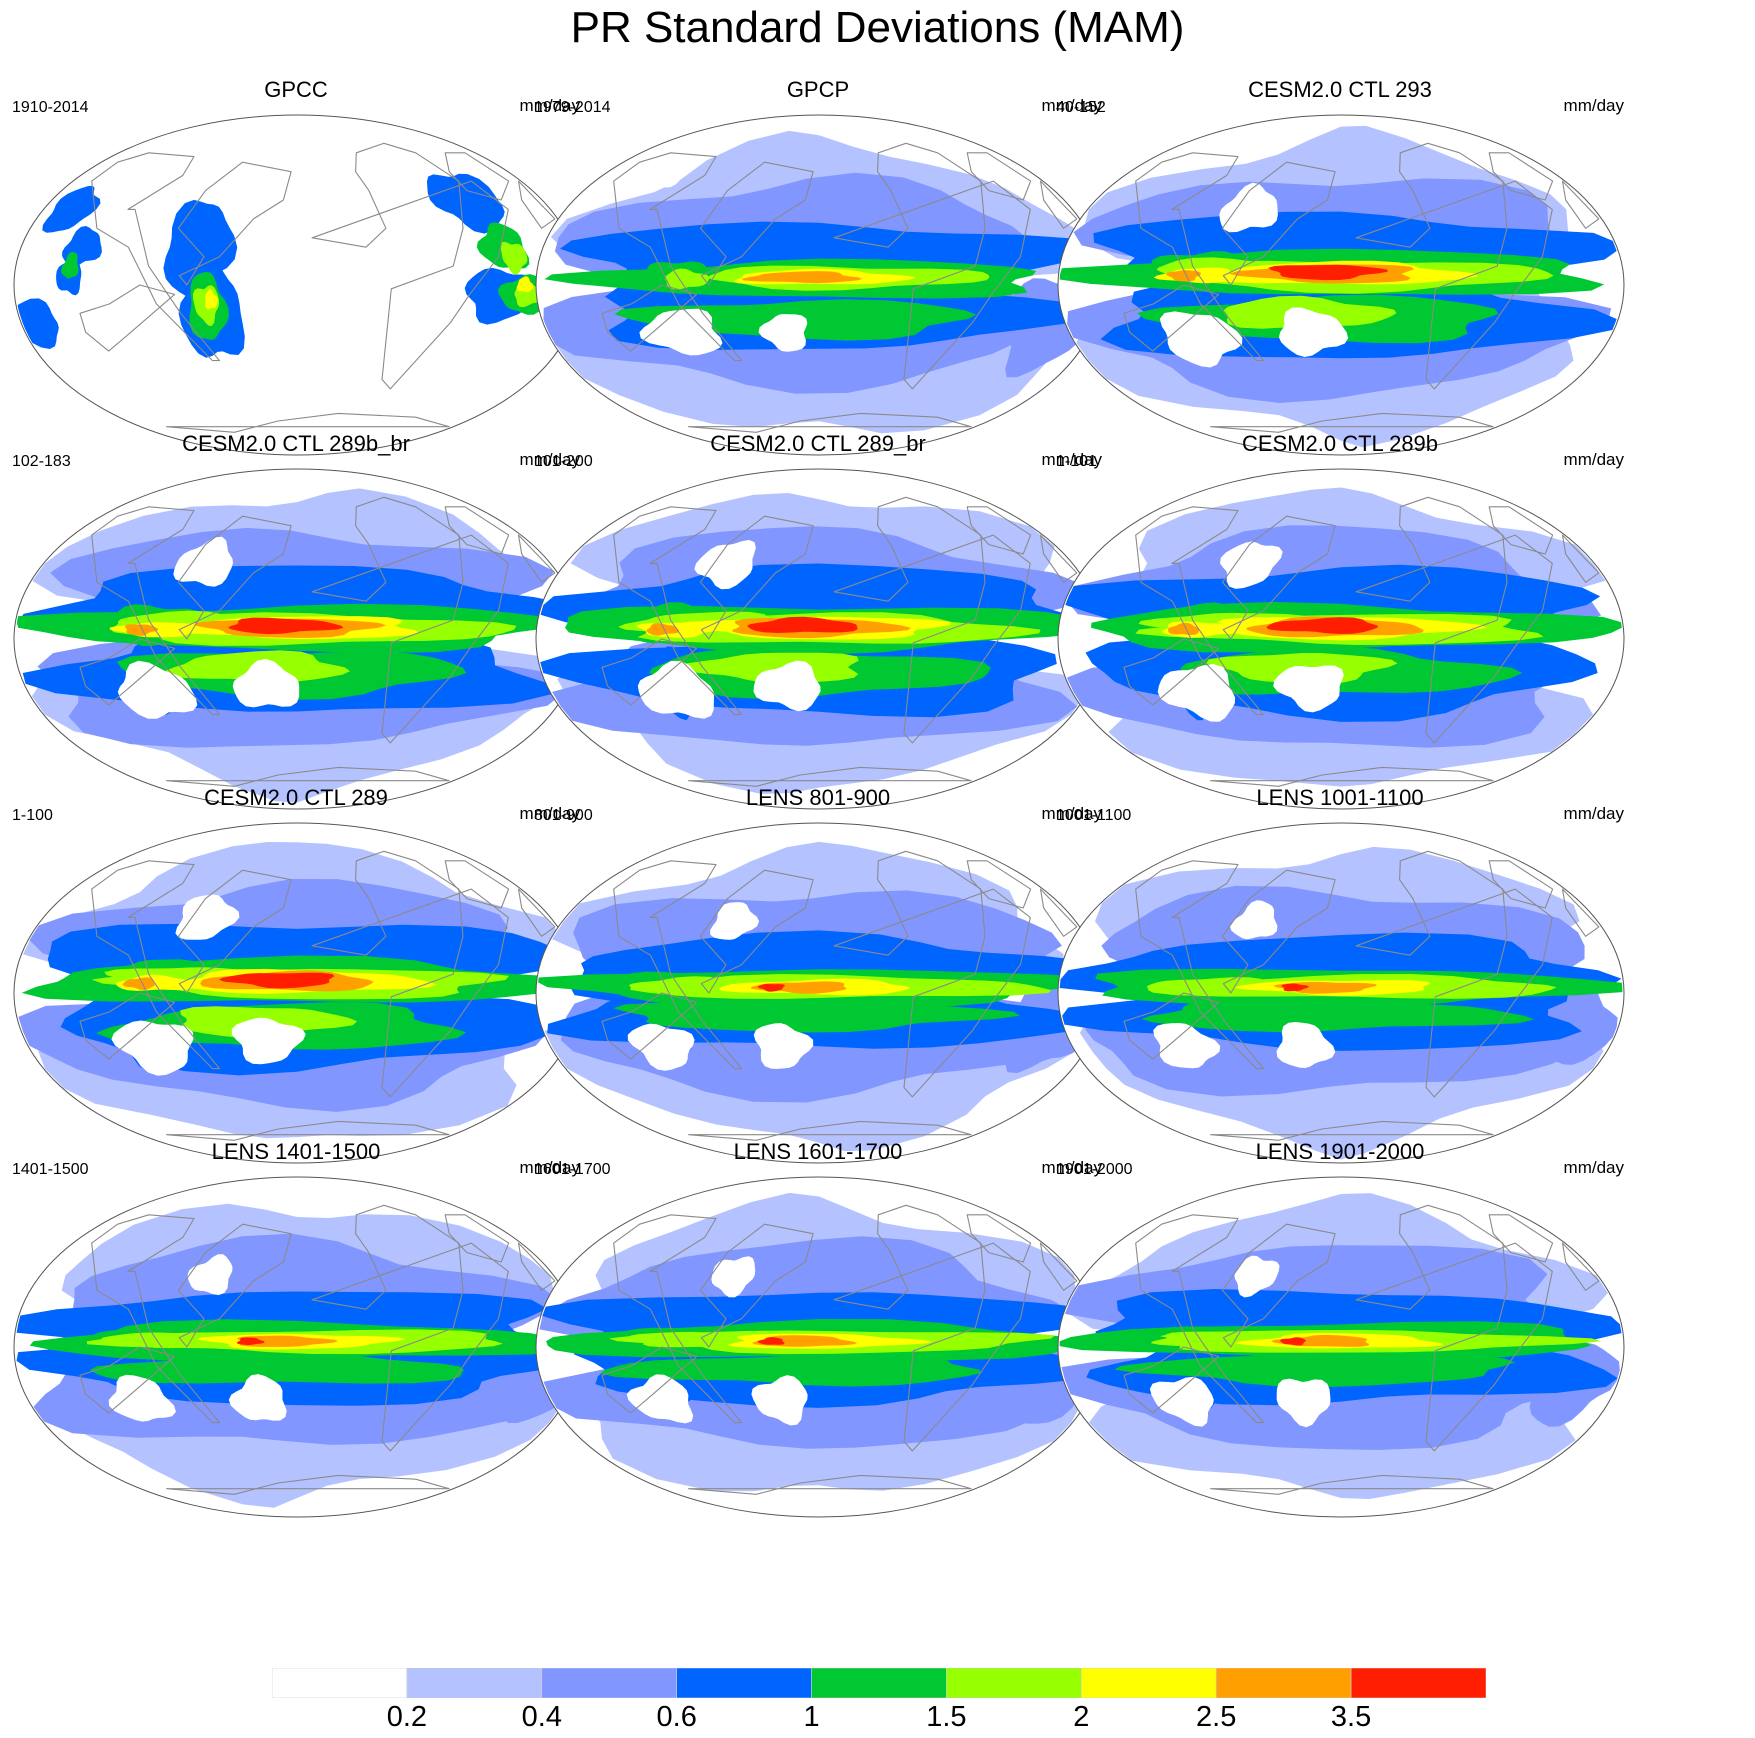 The image size is (1755, 1738). I want to click on panel-title: LENS 801-900, so click(818, 797).